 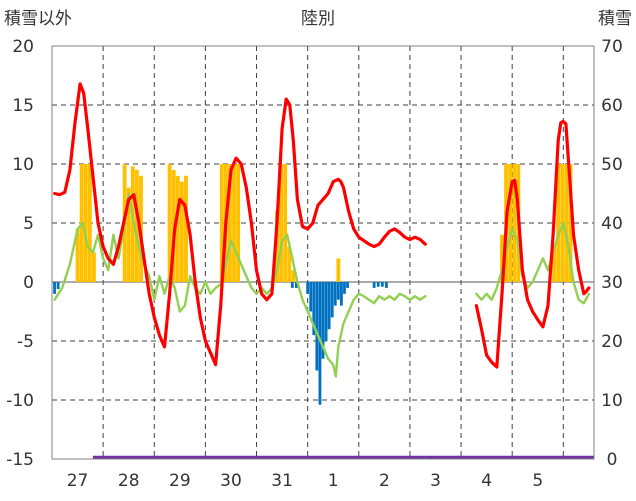 What do you see at coordinates (612, 47) in the screenshot?
I see `right-tick-label: 70` at bounding box center [612, 47].